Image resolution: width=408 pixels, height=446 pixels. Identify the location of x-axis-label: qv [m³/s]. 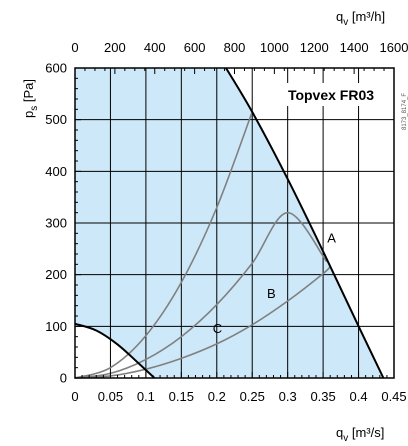
(360, 434).